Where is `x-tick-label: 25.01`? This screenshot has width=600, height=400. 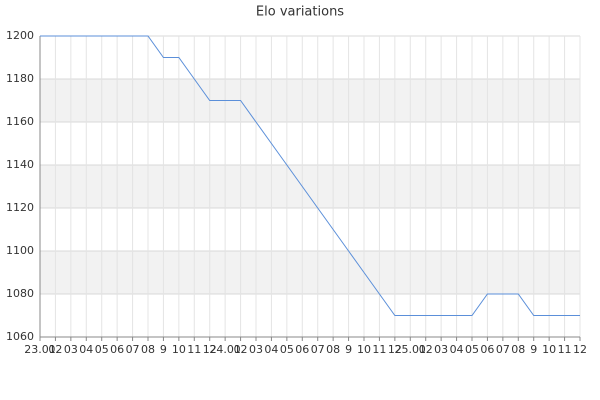 x-tick-label: 25.01 is located at coordinates (411, 349).